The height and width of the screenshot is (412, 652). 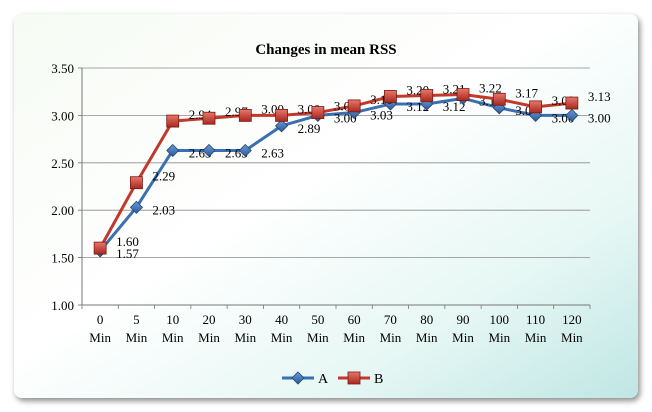 I want to click on series-b-data-label: 3.13, so click(x=599, y=96).